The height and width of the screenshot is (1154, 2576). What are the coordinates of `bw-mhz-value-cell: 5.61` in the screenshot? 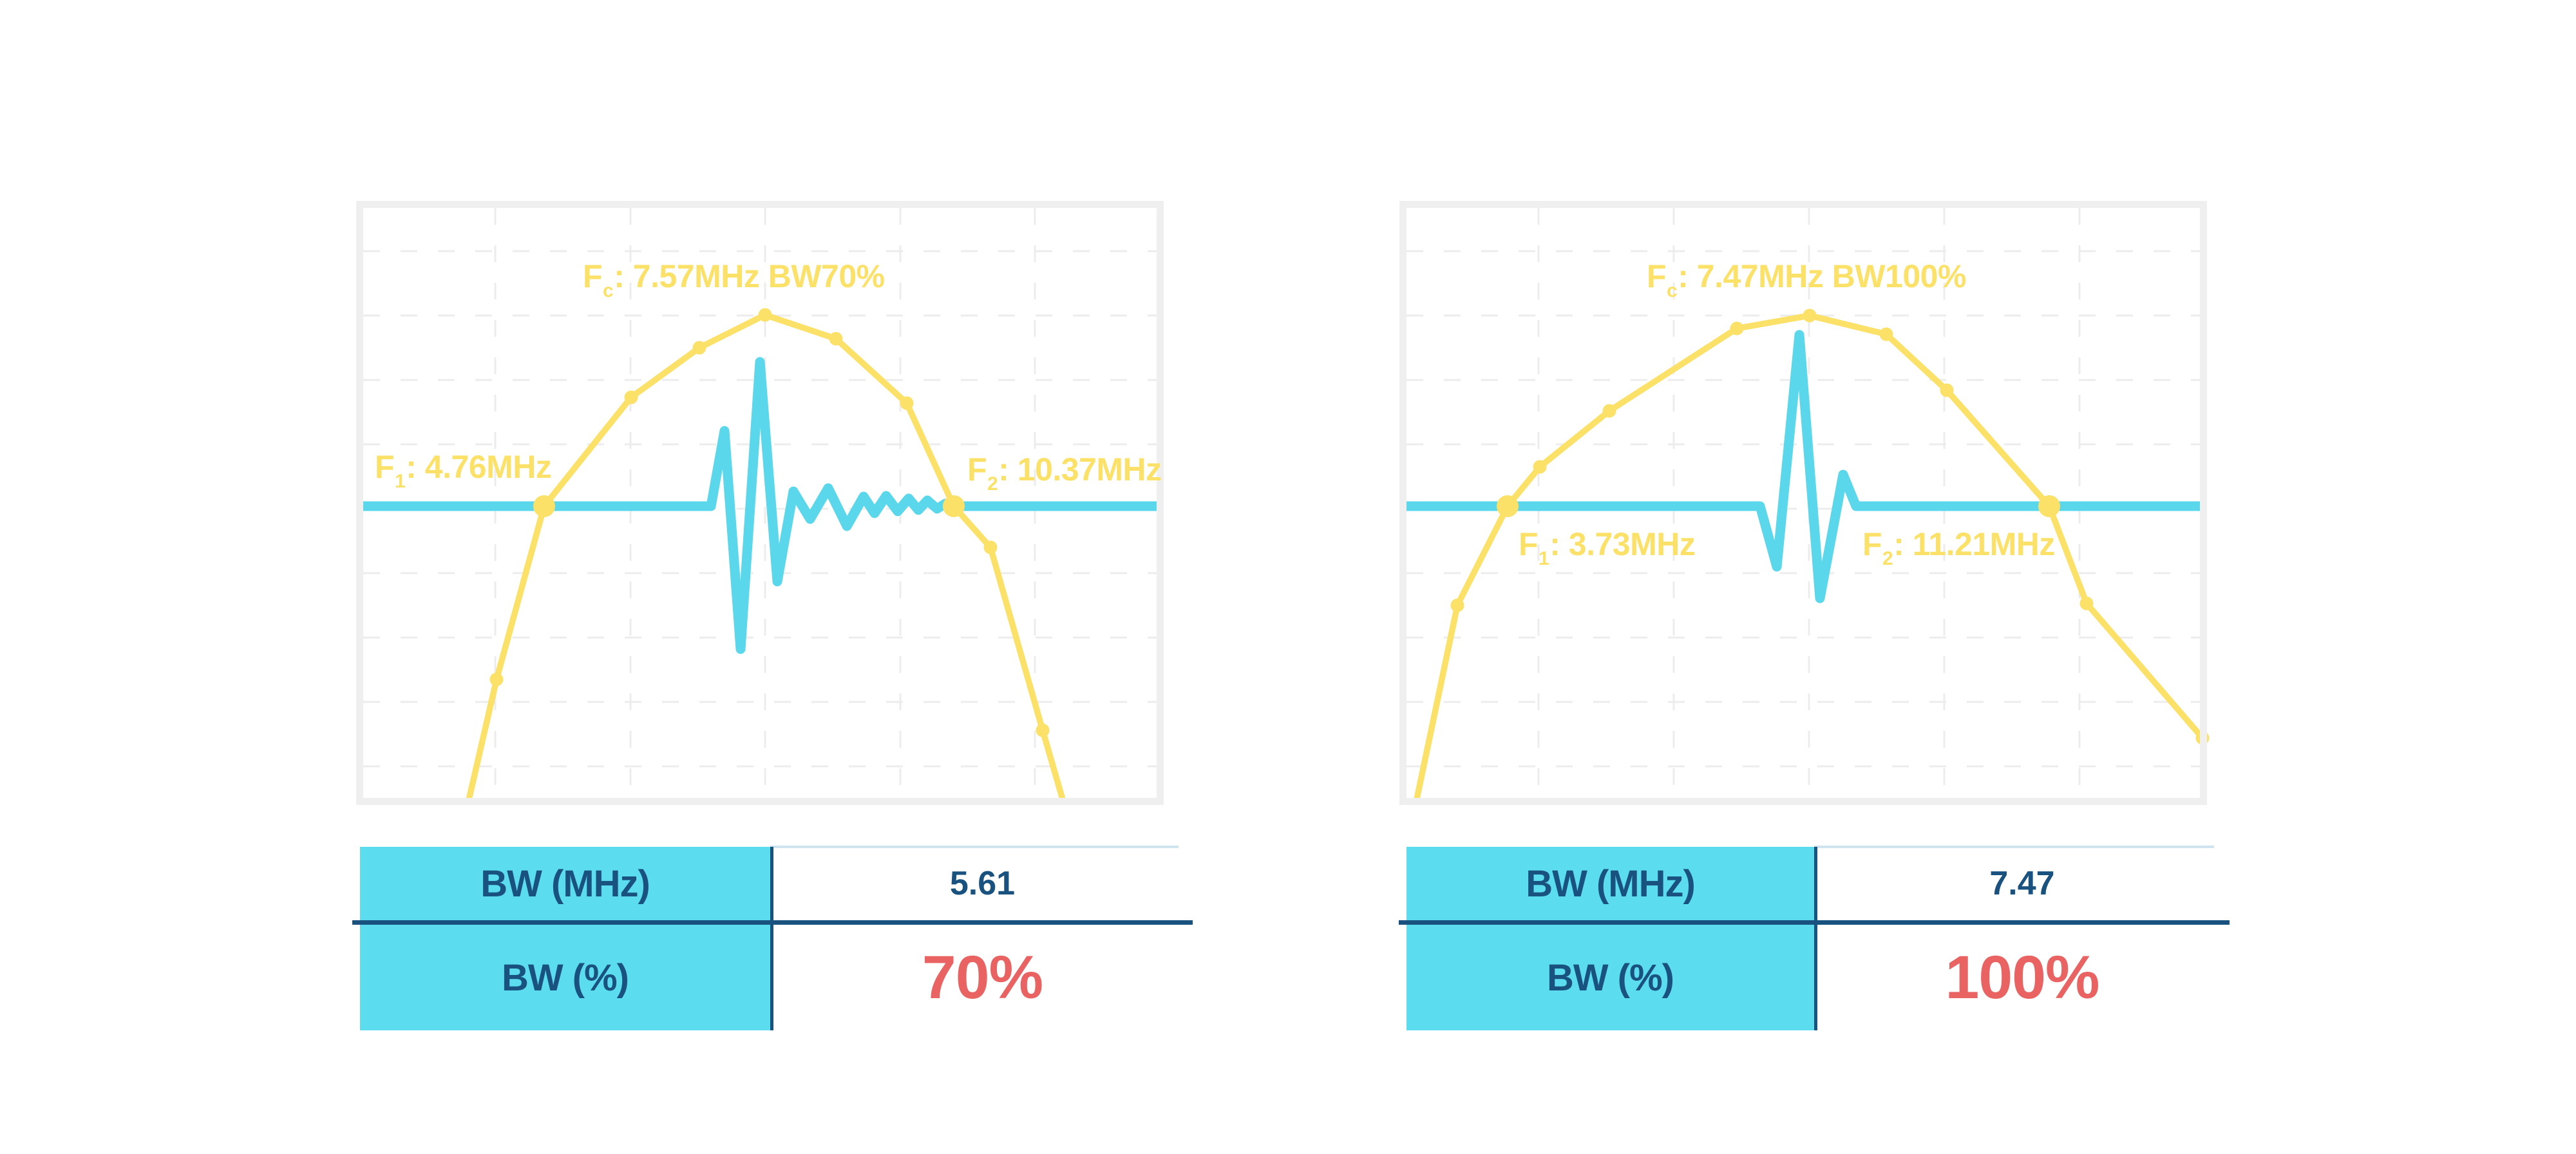 It's located at (982, 884).